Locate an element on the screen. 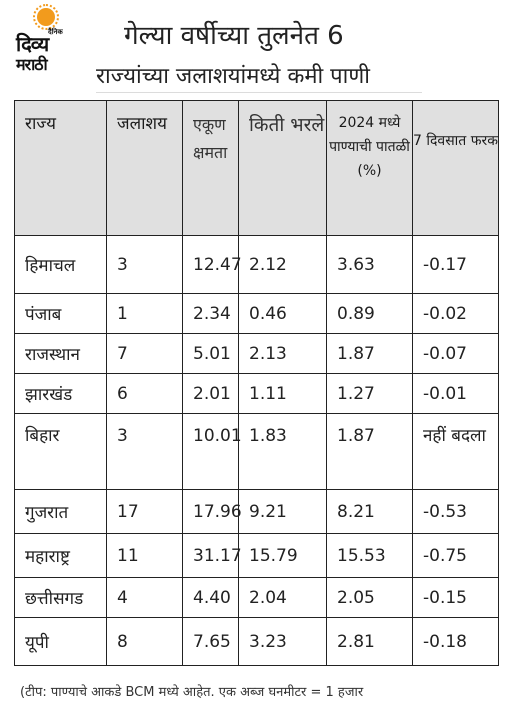 The image size is (512, 715). cell-reservoir: 6 is located at coordinates (144, 393).